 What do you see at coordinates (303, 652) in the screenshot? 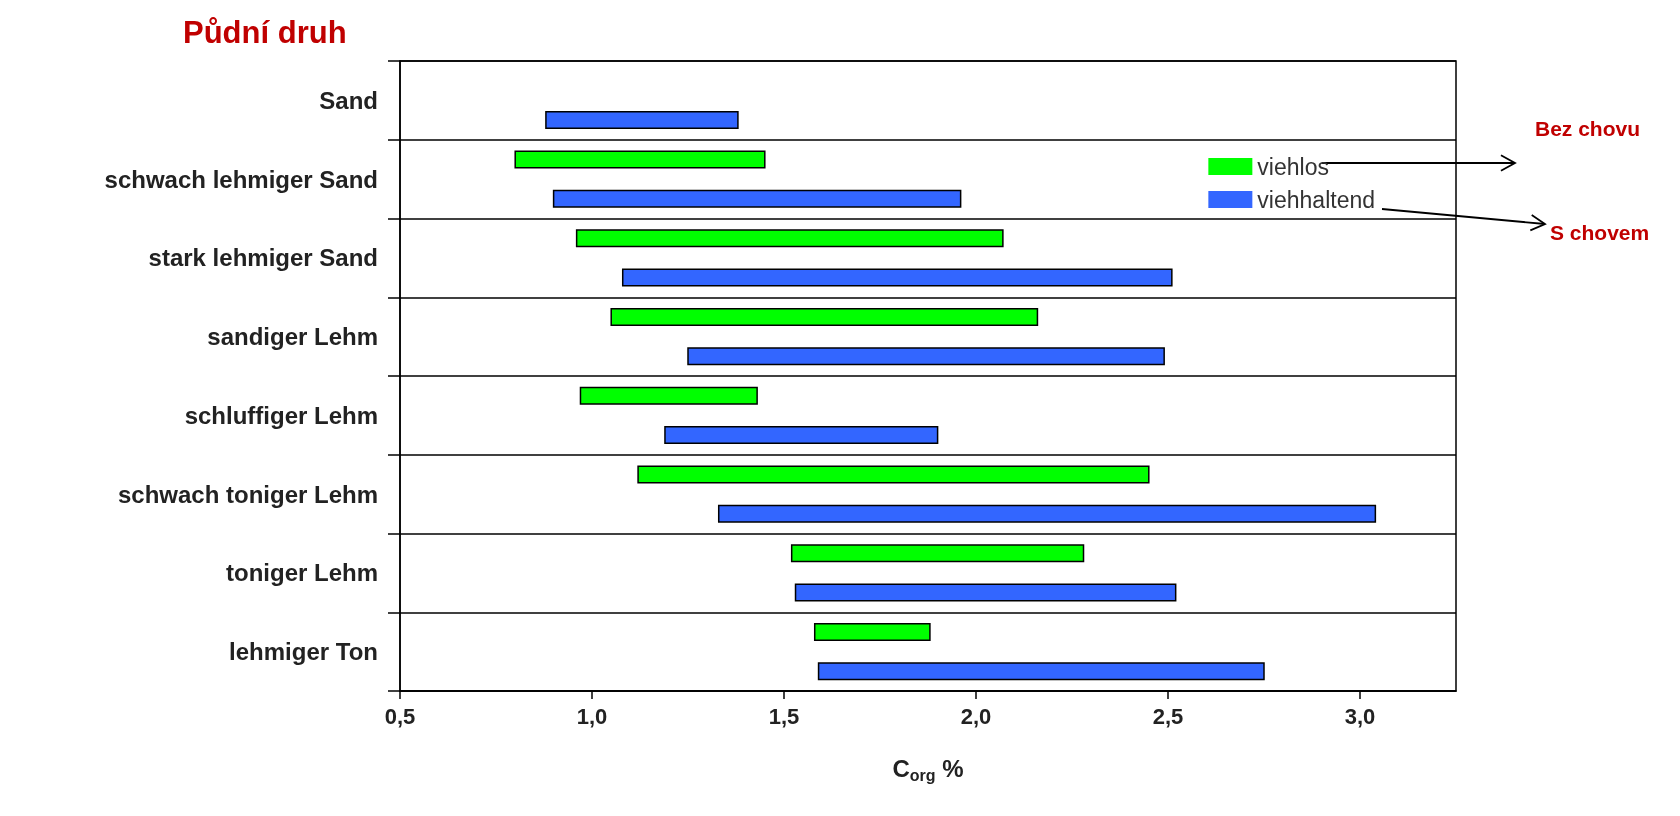
I see `y-tick-label: lehmiger Ton` at bounding box center [303, 652].